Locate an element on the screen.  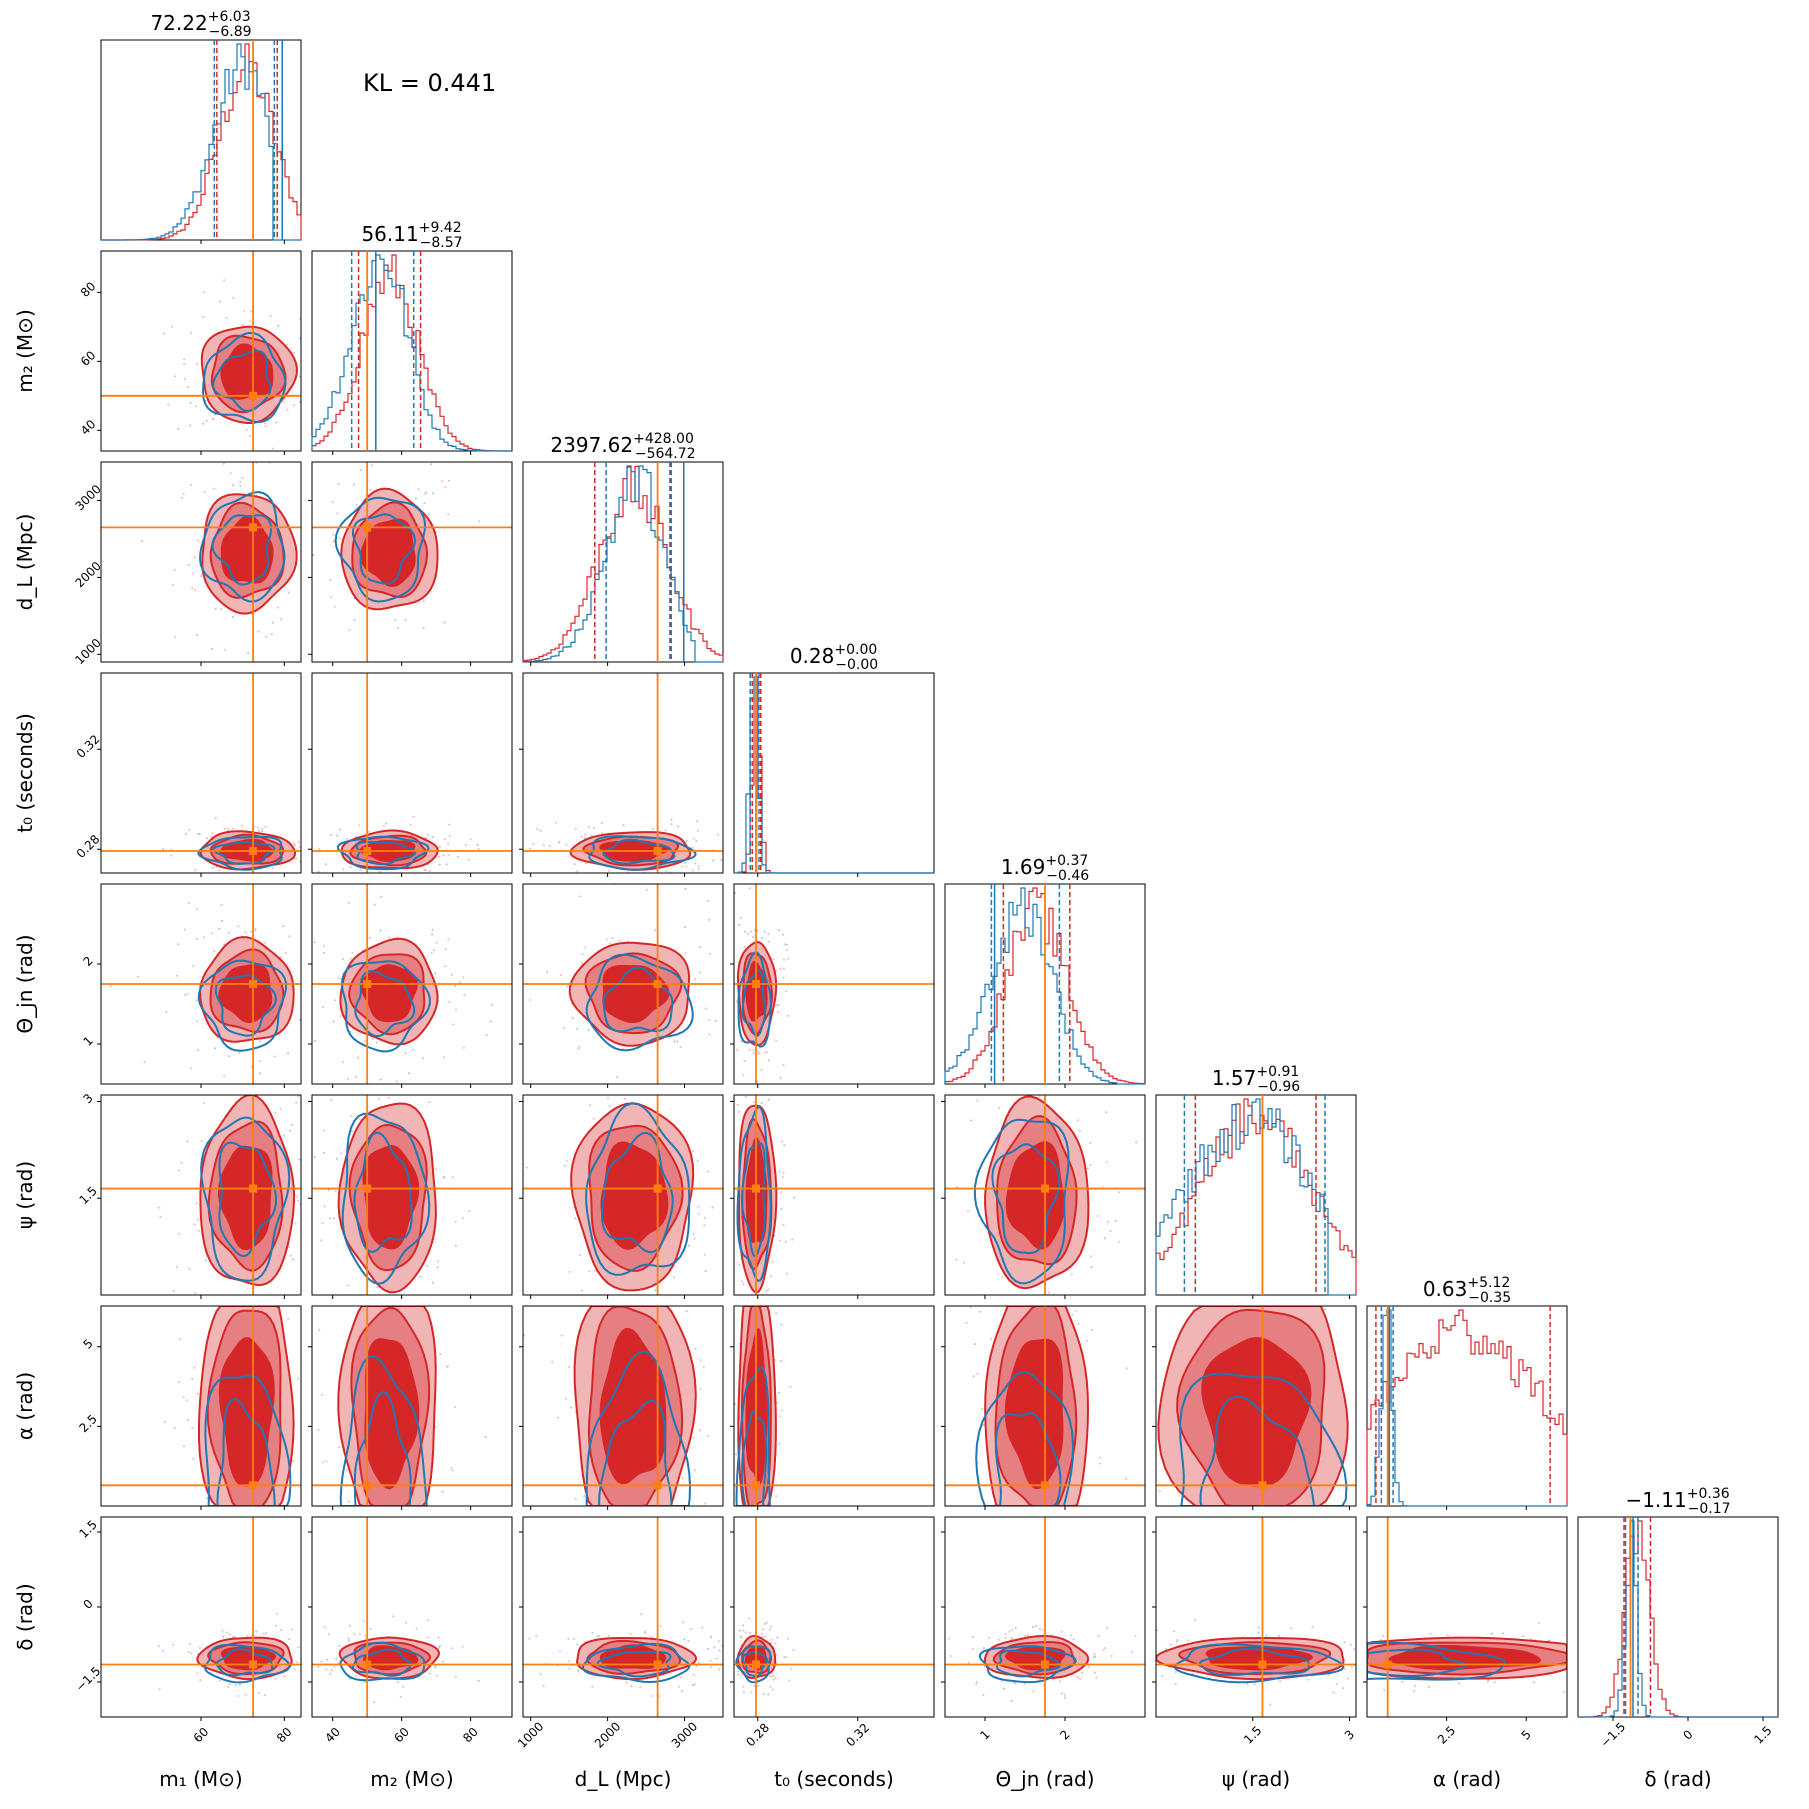
blue-contour-inner is located at coordinates (639, 851).